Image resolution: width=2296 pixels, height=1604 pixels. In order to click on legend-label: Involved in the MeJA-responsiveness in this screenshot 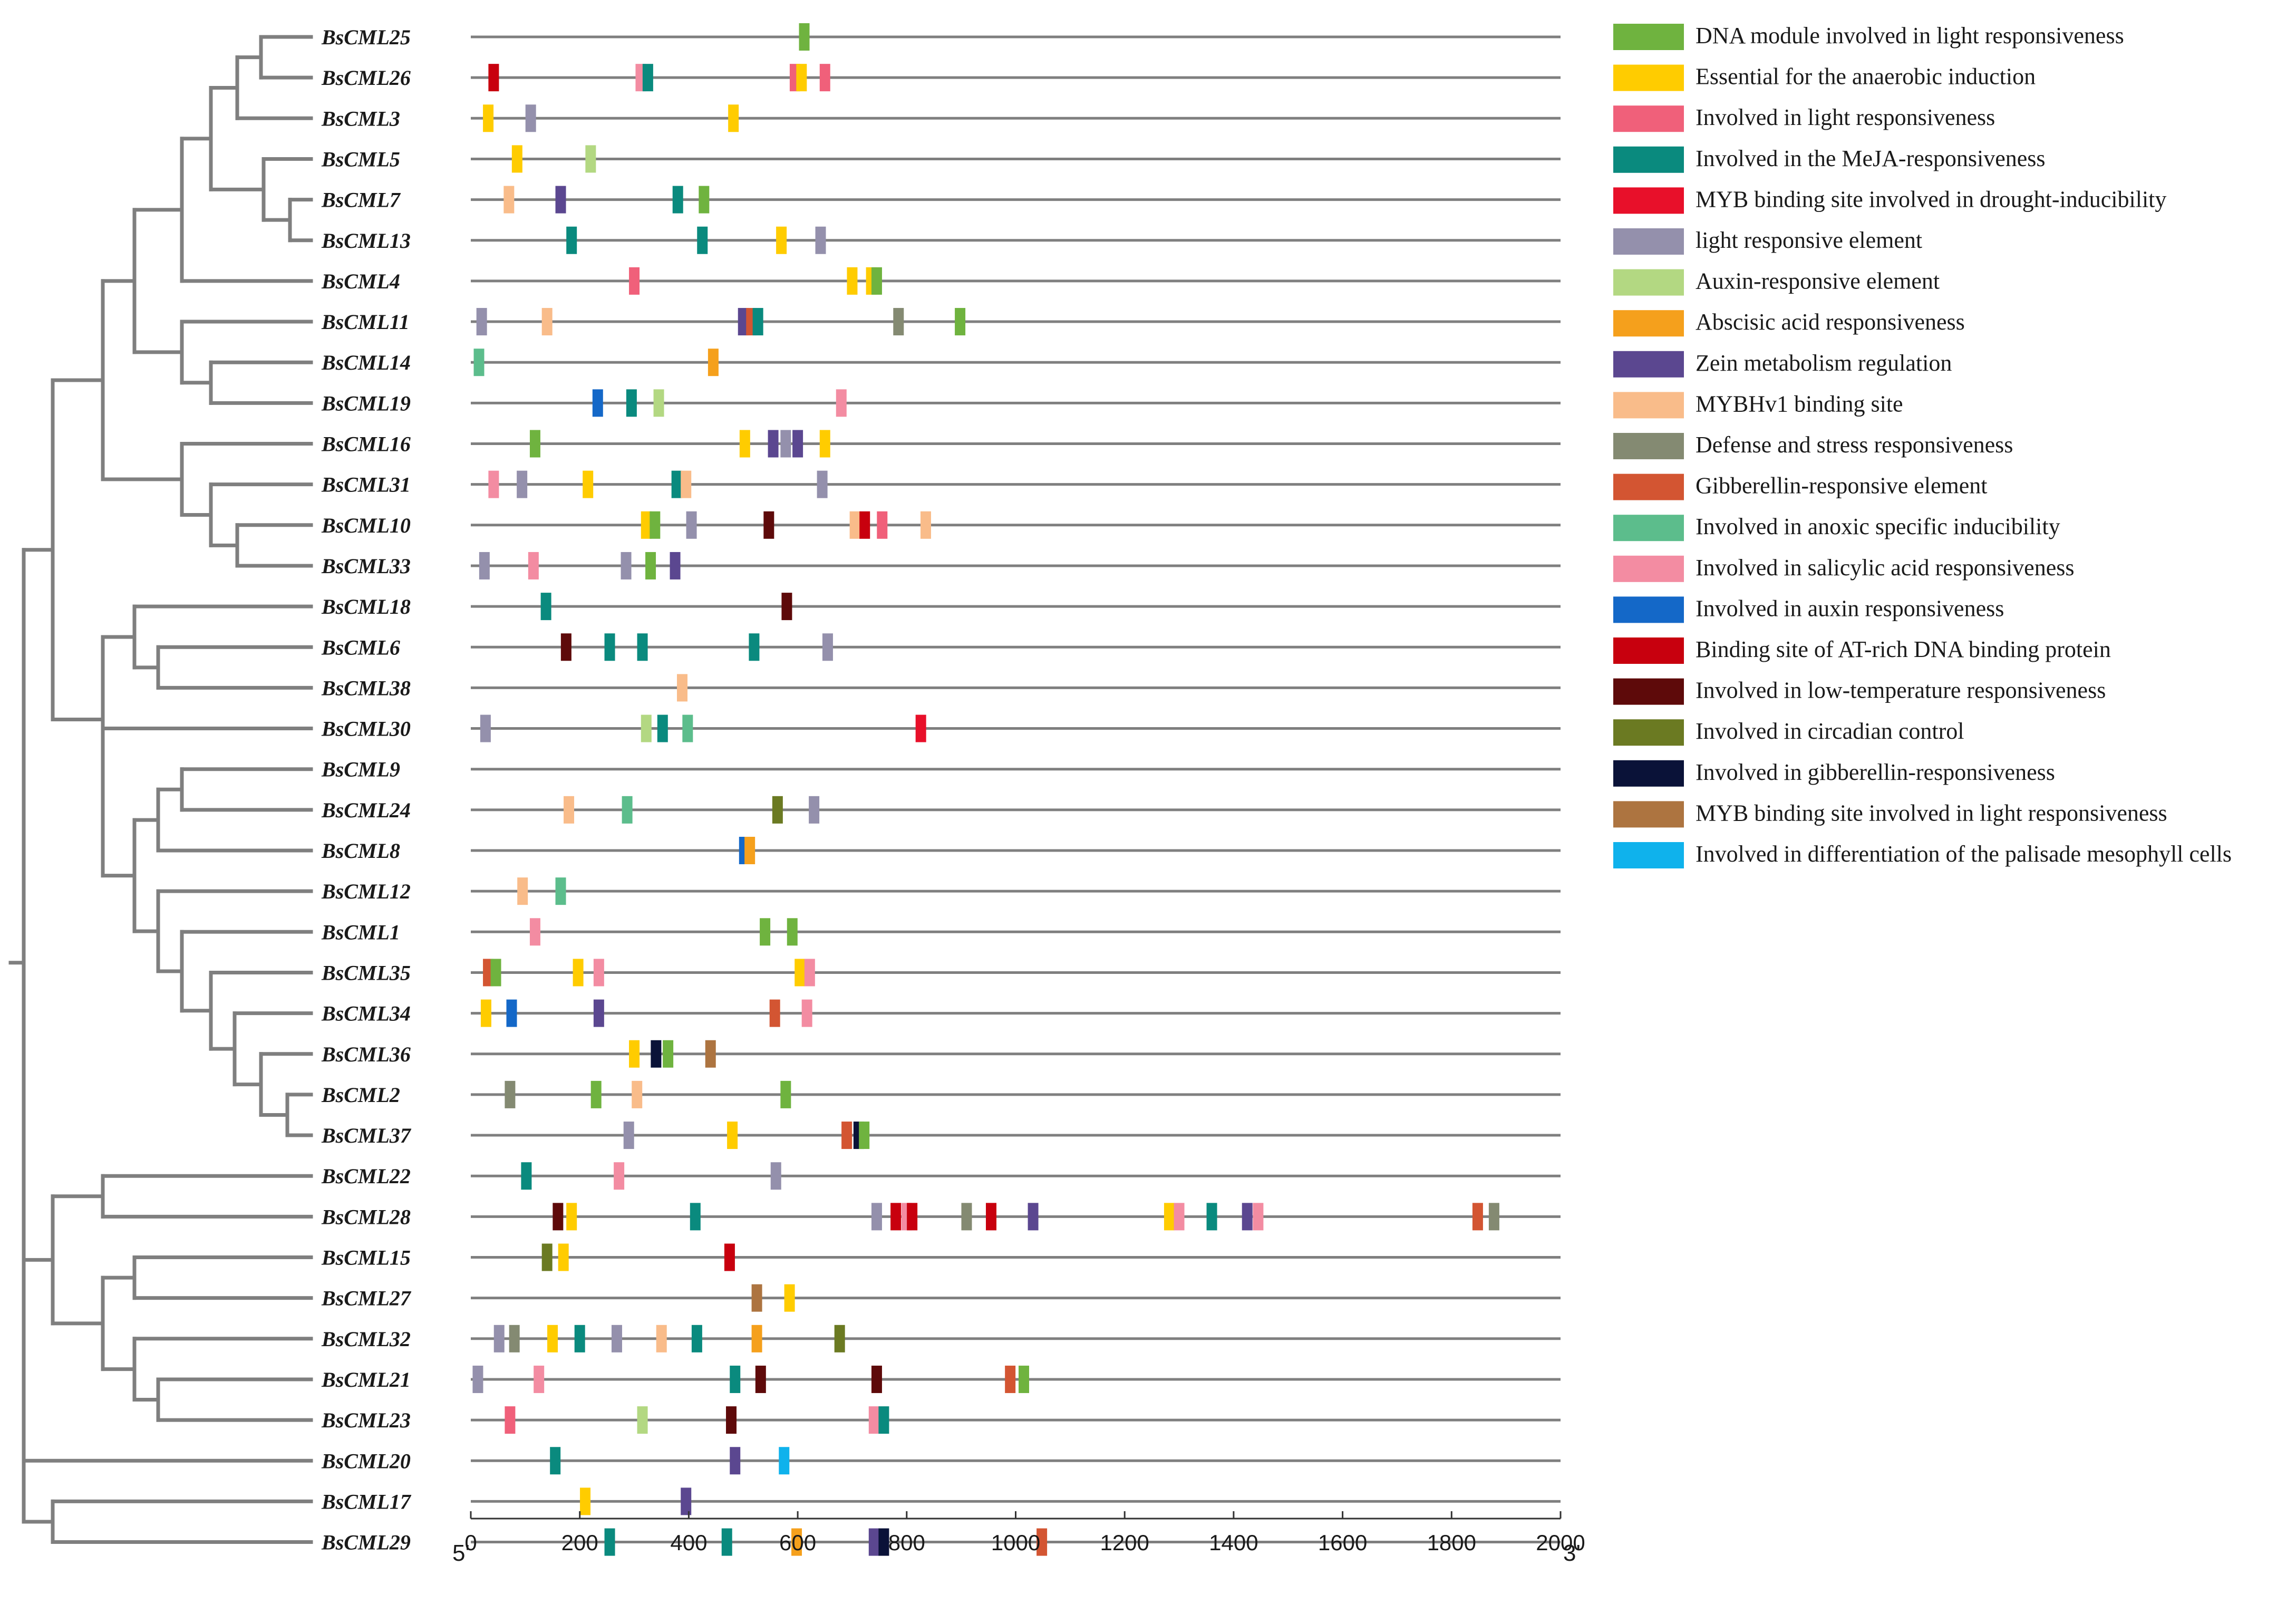, I will do `click(1871, 158)`.